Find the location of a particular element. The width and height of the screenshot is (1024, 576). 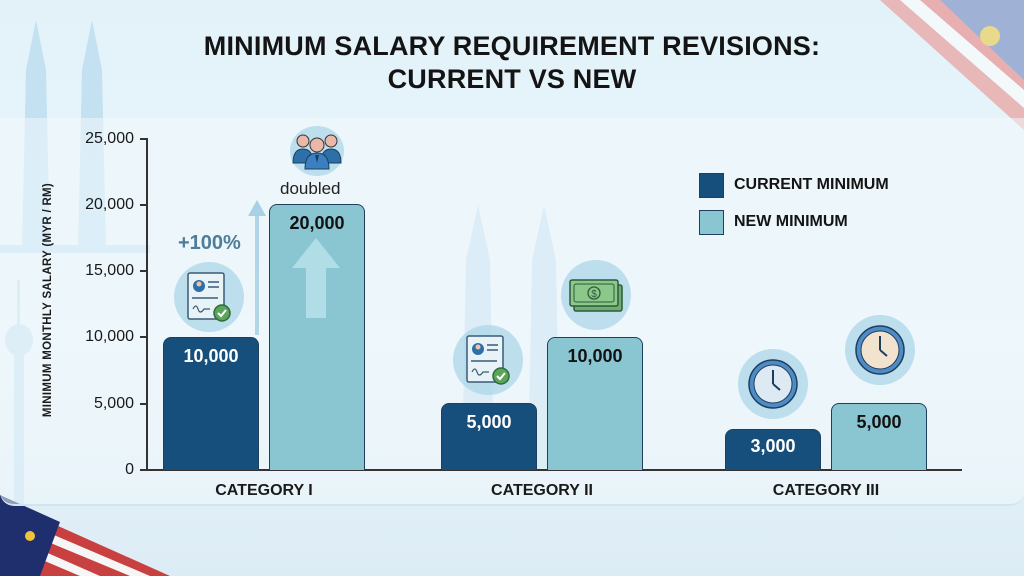

cash-icon: $ is located at coordinates (596, 295).